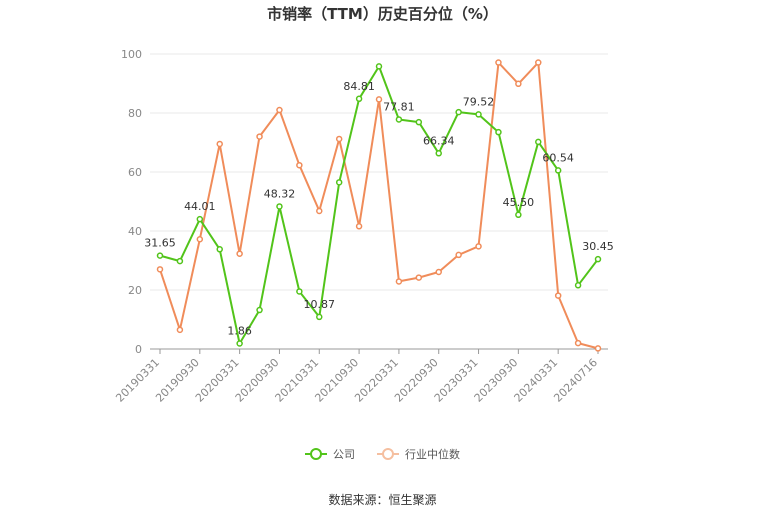 The image size is (765, 517). Describe the element at coordinates (432, 454) in the screenshot. I see `legend-label-industry-median: 行业中位数` at that location.